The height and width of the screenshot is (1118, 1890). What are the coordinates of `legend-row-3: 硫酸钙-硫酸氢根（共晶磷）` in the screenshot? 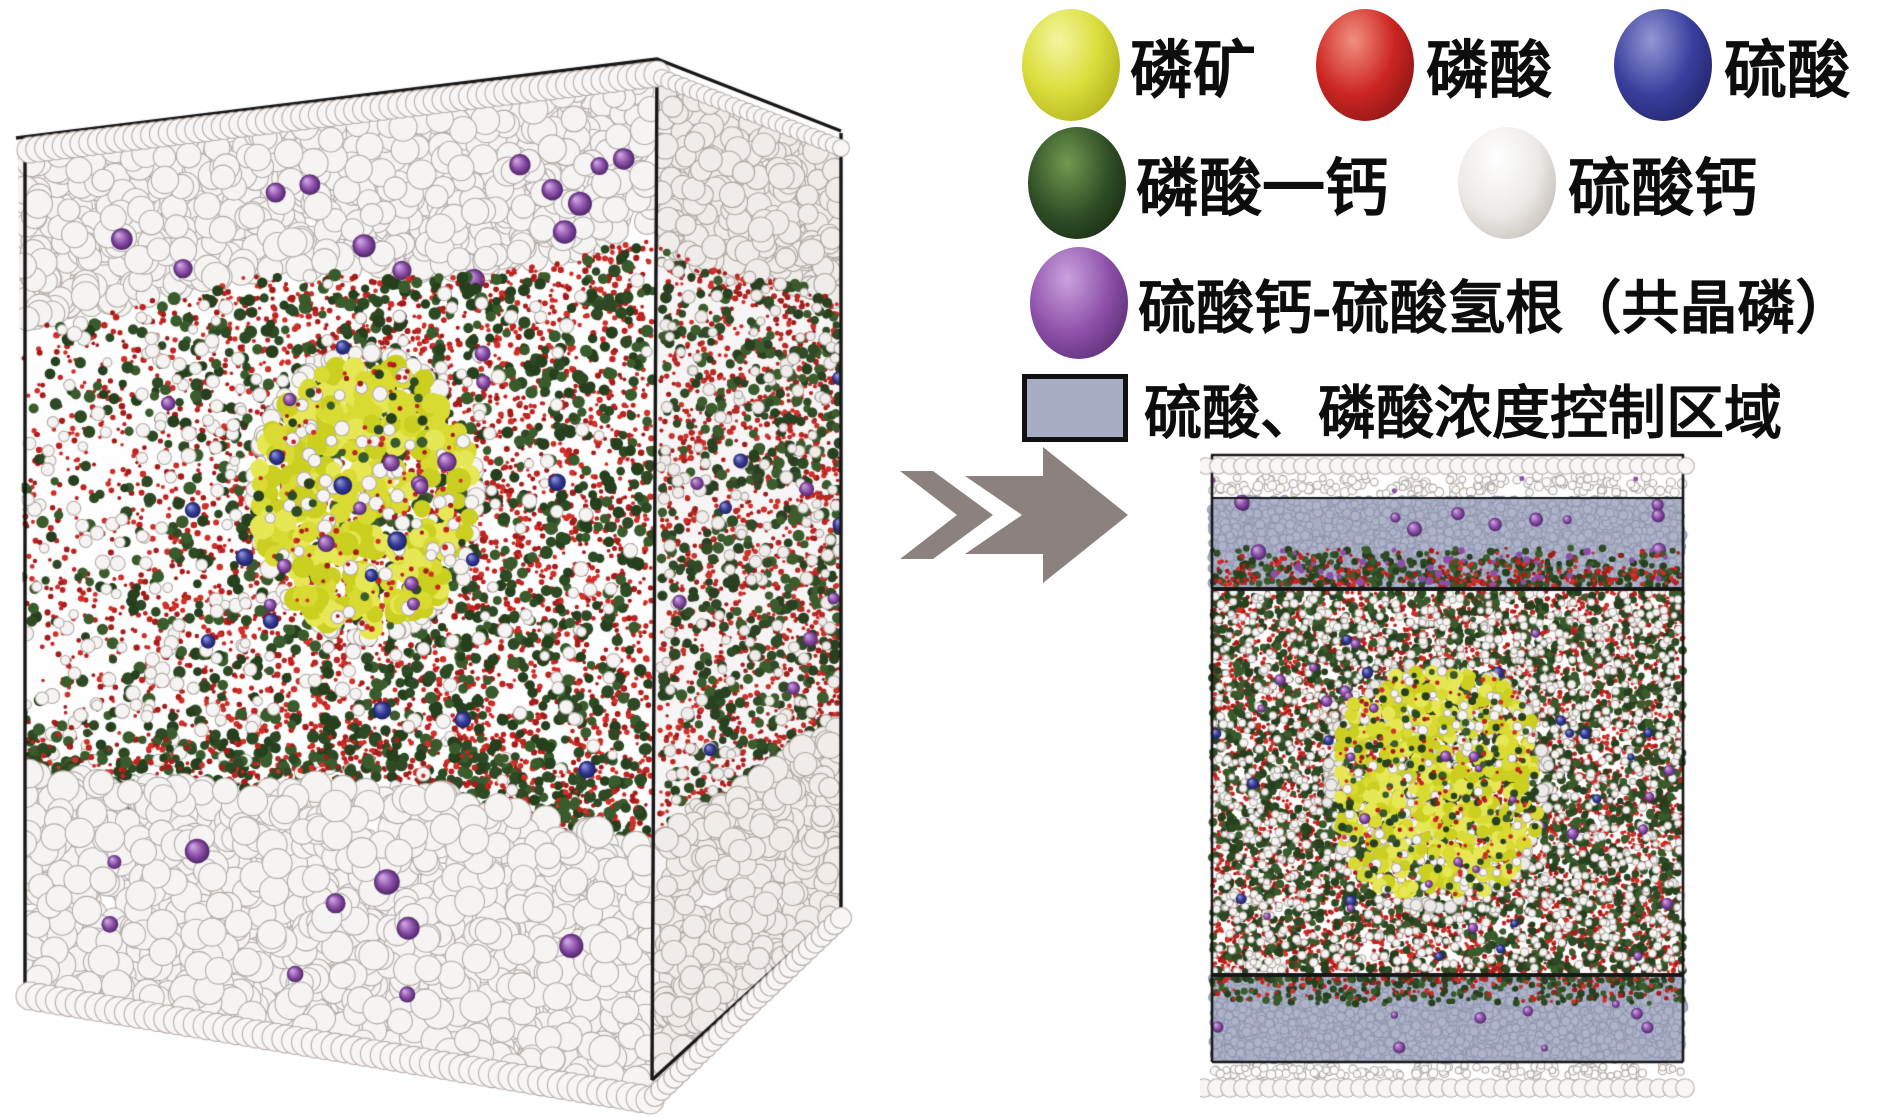 It's located at (1441, 303).